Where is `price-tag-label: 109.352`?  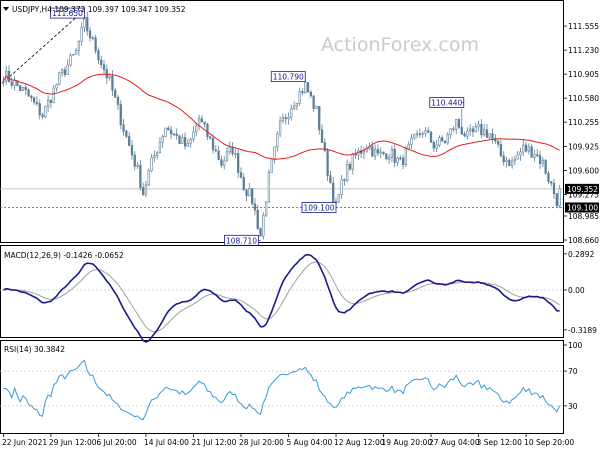
price-tag-label: 109.352 is located at coordinates (582, 189).